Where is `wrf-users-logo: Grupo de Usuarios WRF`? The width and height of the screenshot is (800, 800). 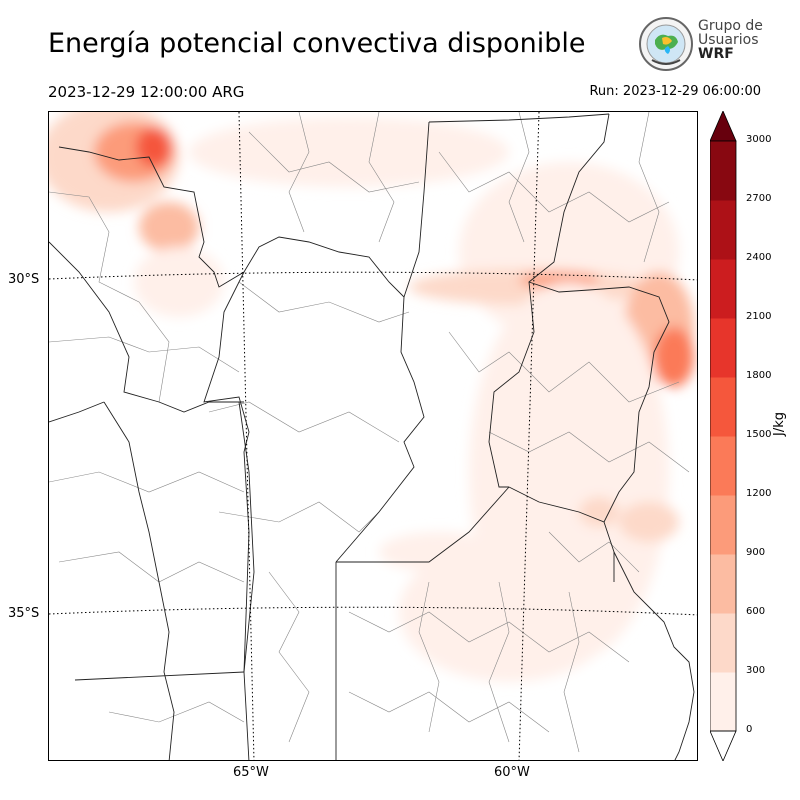
wrf-users-logo: Grupo de Usuarios WRF is located at coordinates (713, 46).